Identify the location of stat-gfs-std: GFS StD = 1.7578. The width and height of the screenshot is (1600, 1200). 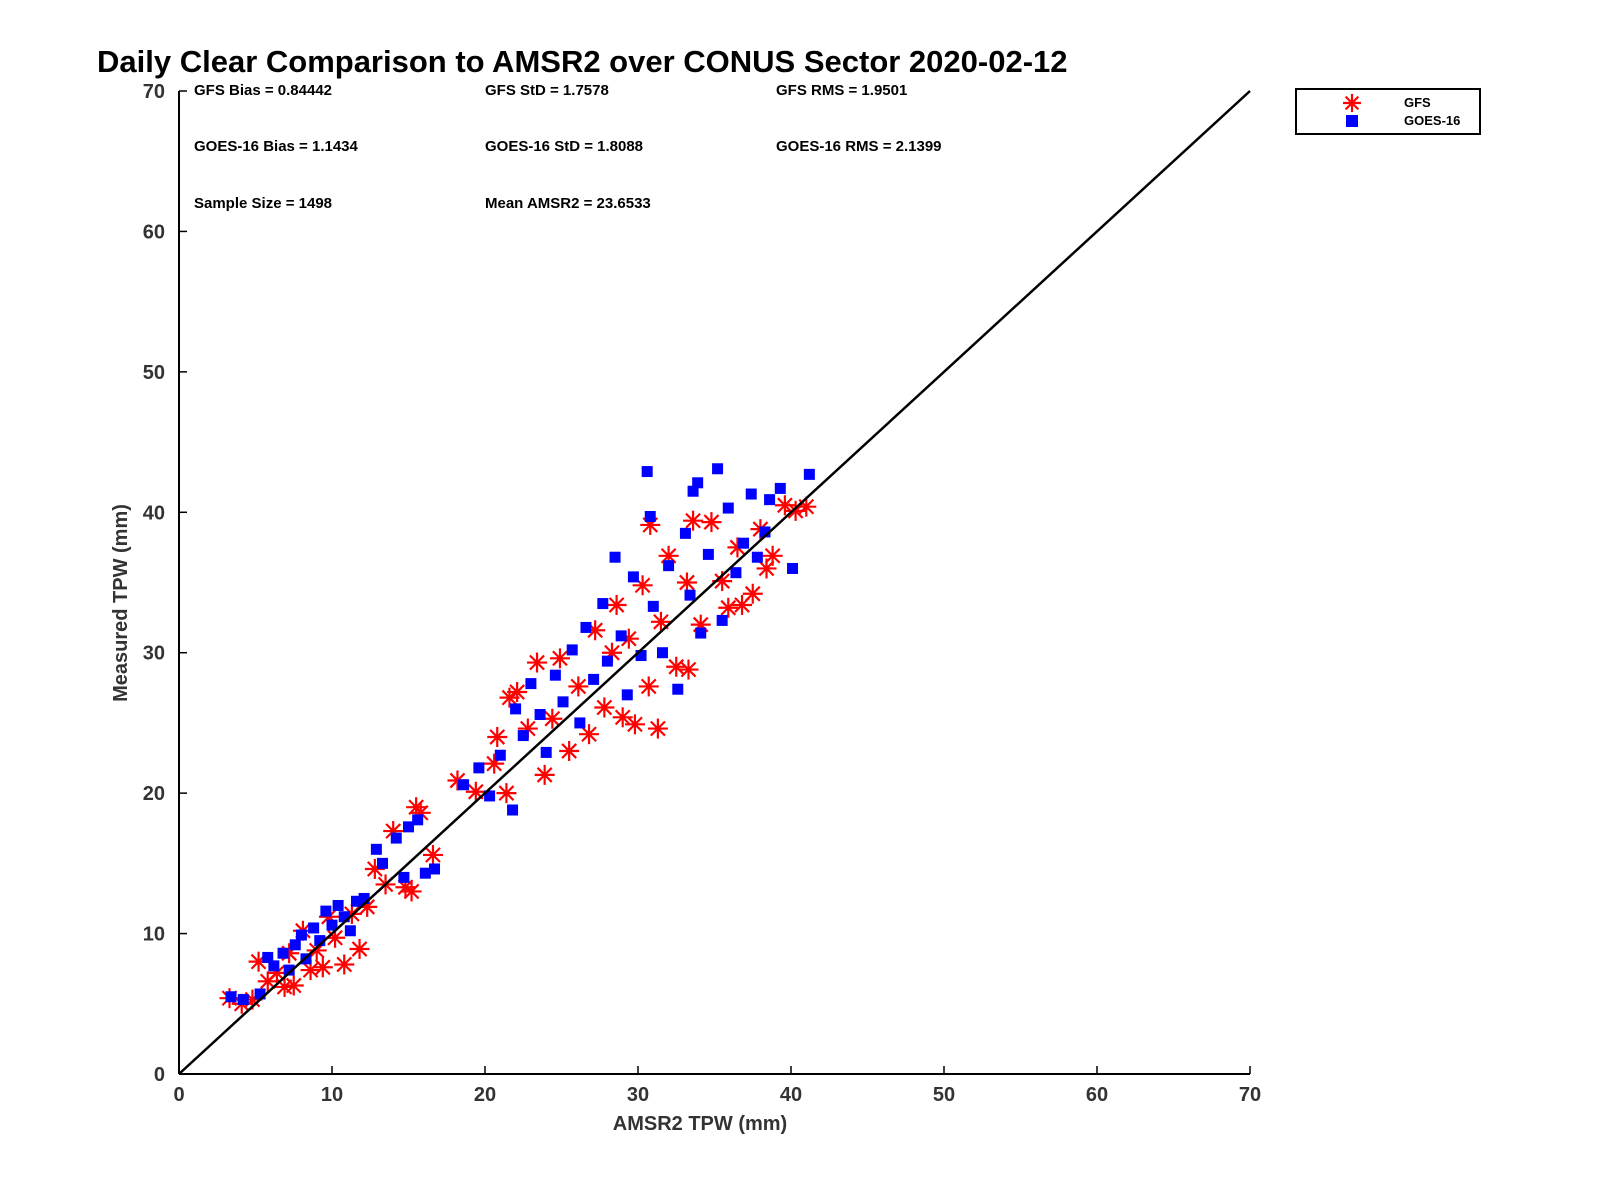
(547, 90).